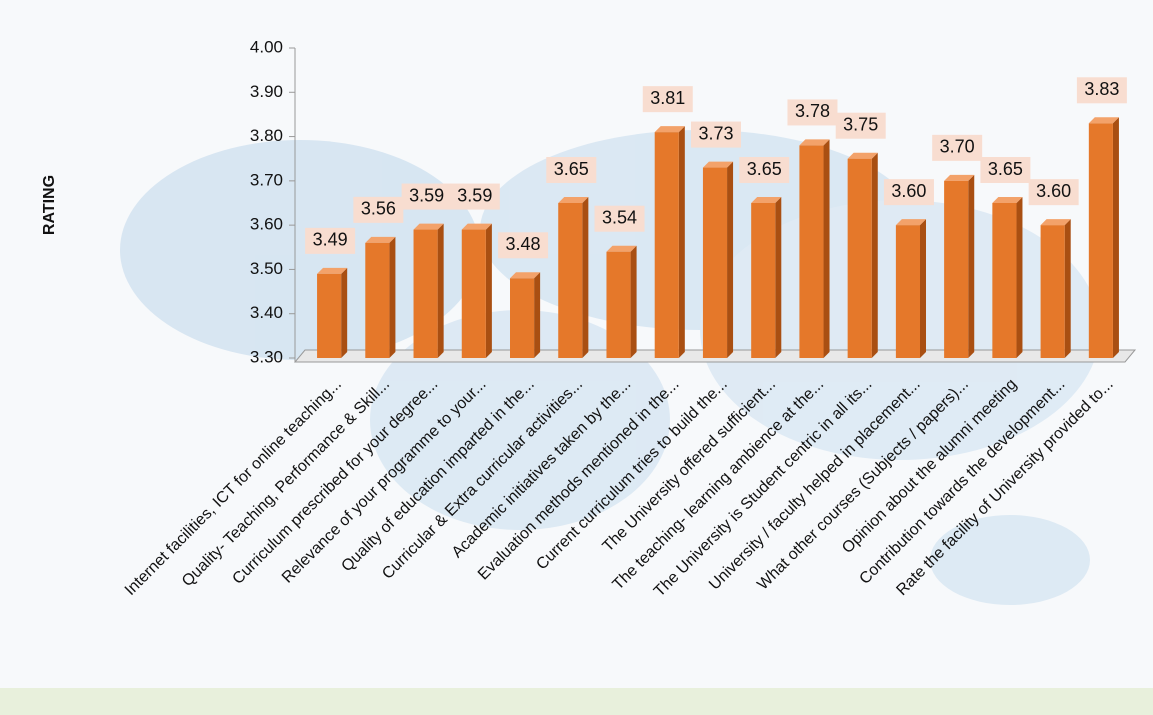 The height and width of the screenshot is (715, 1153). I want to click on value-label: 3.78, so click(812, 111).